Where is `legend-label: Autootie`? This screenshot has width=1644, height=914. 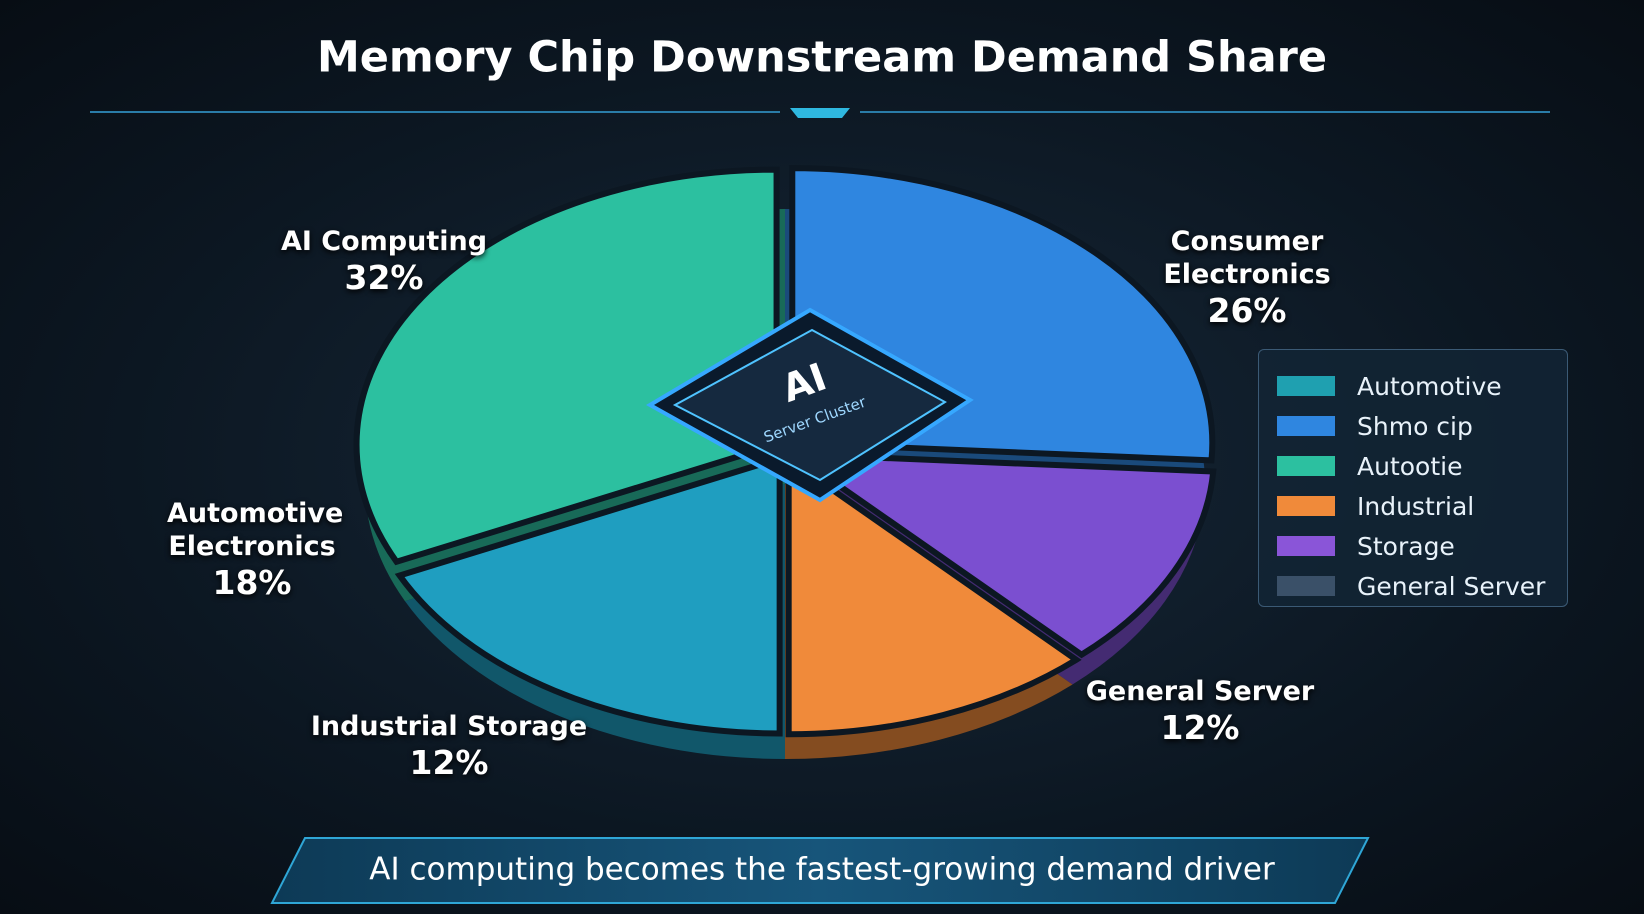 legend-label: Autootie is located at coordinates (1410, 466).